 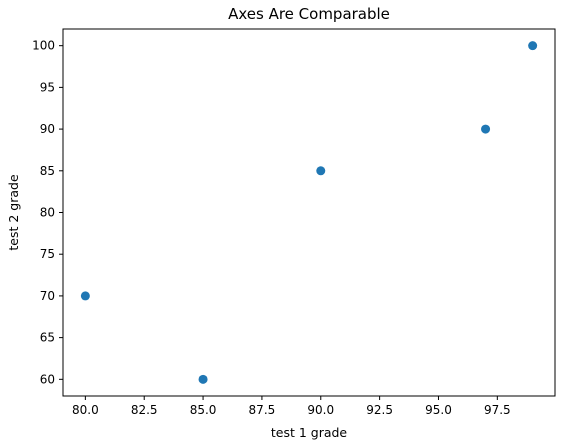 I want to click on x-tick-label: 92.5, so click(x=379, y=410).